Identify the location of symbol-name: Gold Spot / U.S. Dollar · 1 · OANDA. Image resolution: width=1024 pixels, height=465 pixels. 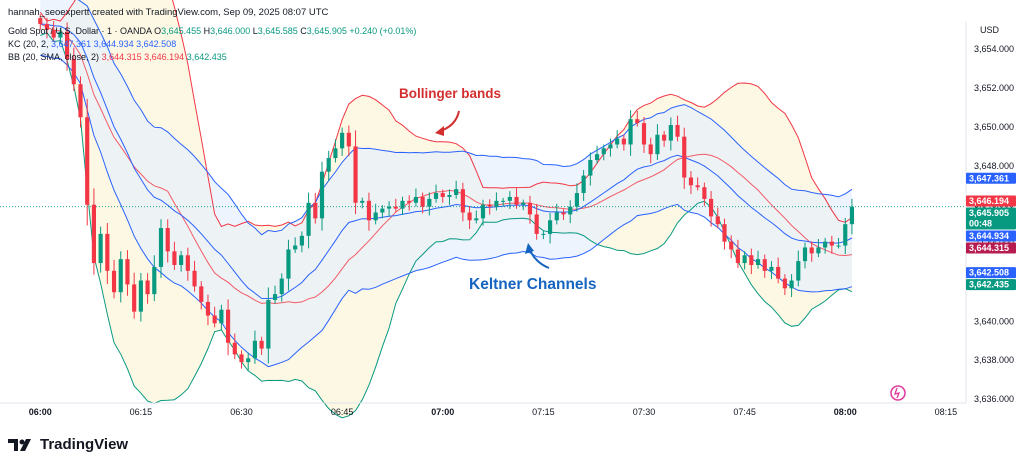
(80, 31).